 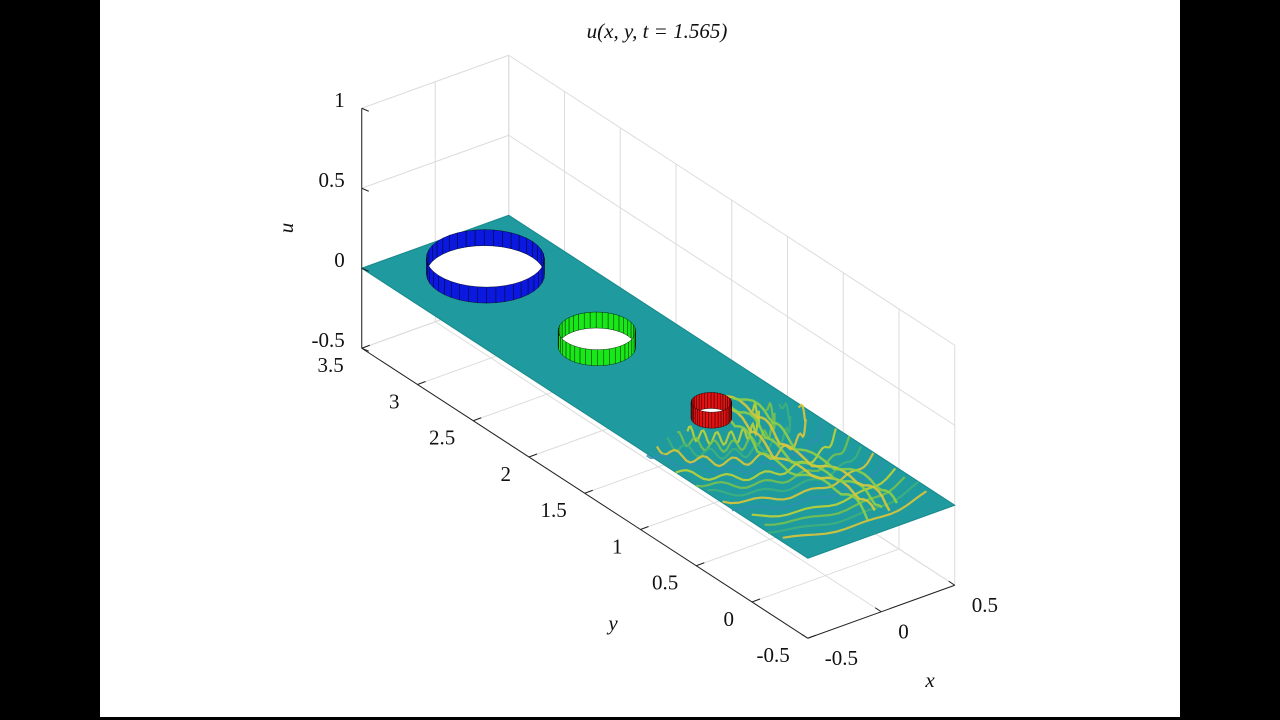 What do you see at coordinates (903, 632) in the screenshot?
I see `x-tick-label: 0` at bounding box center [903, 632].